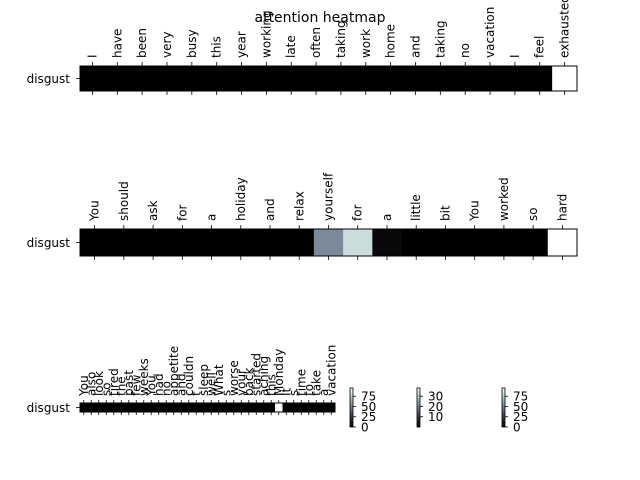  I want to click on token-label: hard, so click(562, 207).